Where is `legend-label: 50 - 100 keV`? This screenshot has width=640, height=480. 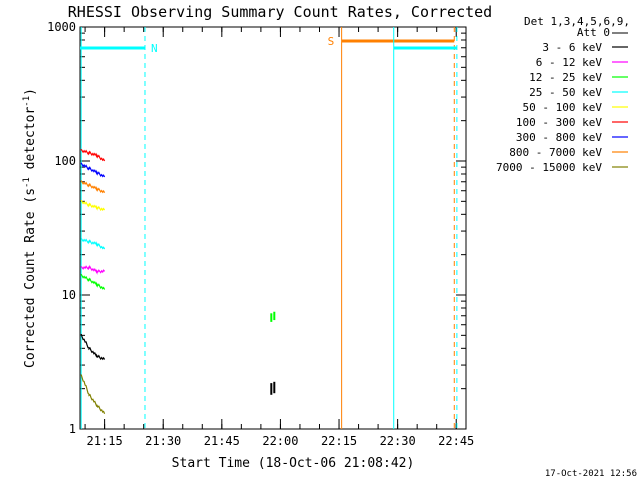 legend-label: 50 - 100 keV is located at coordinates (563, 107).